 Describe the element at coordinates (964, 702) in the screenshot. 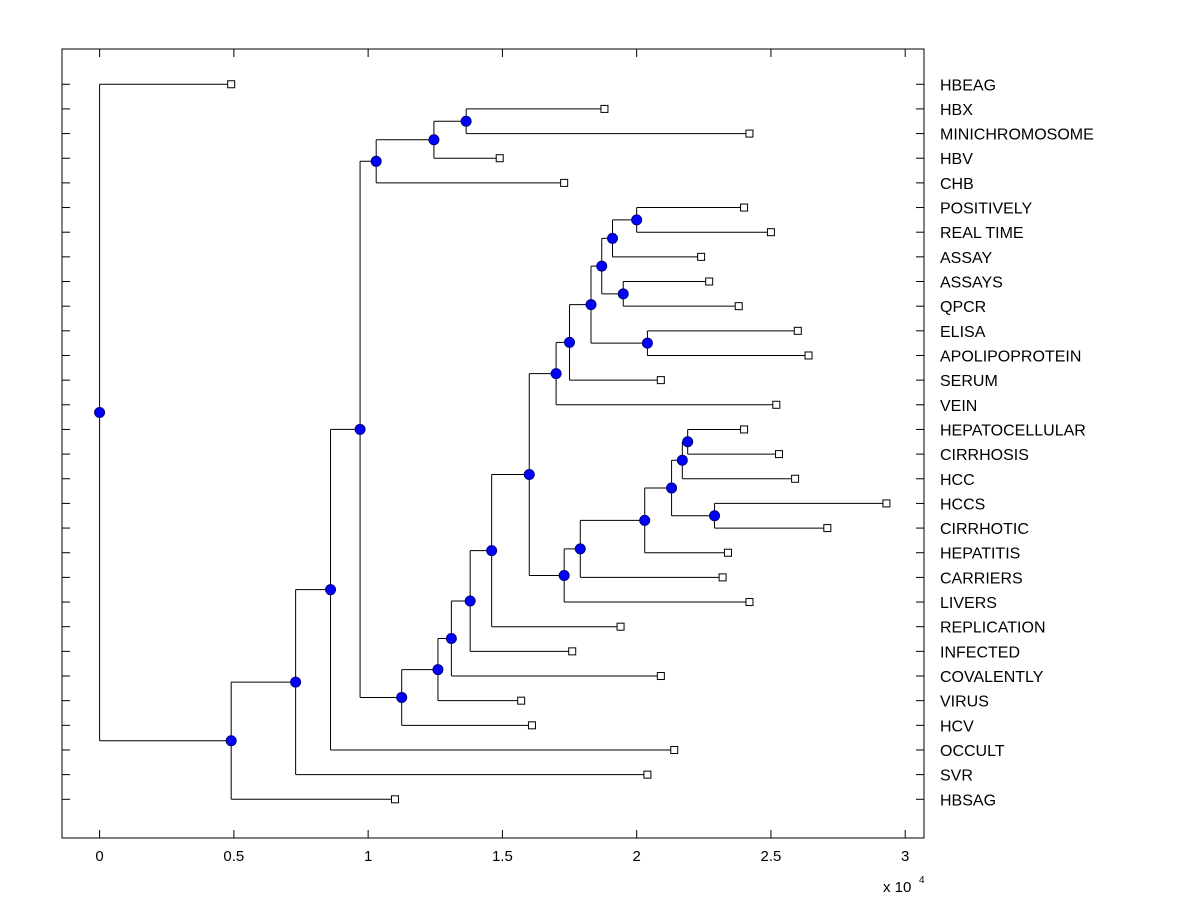

I see `leaf-label: VIRUS` at that location.